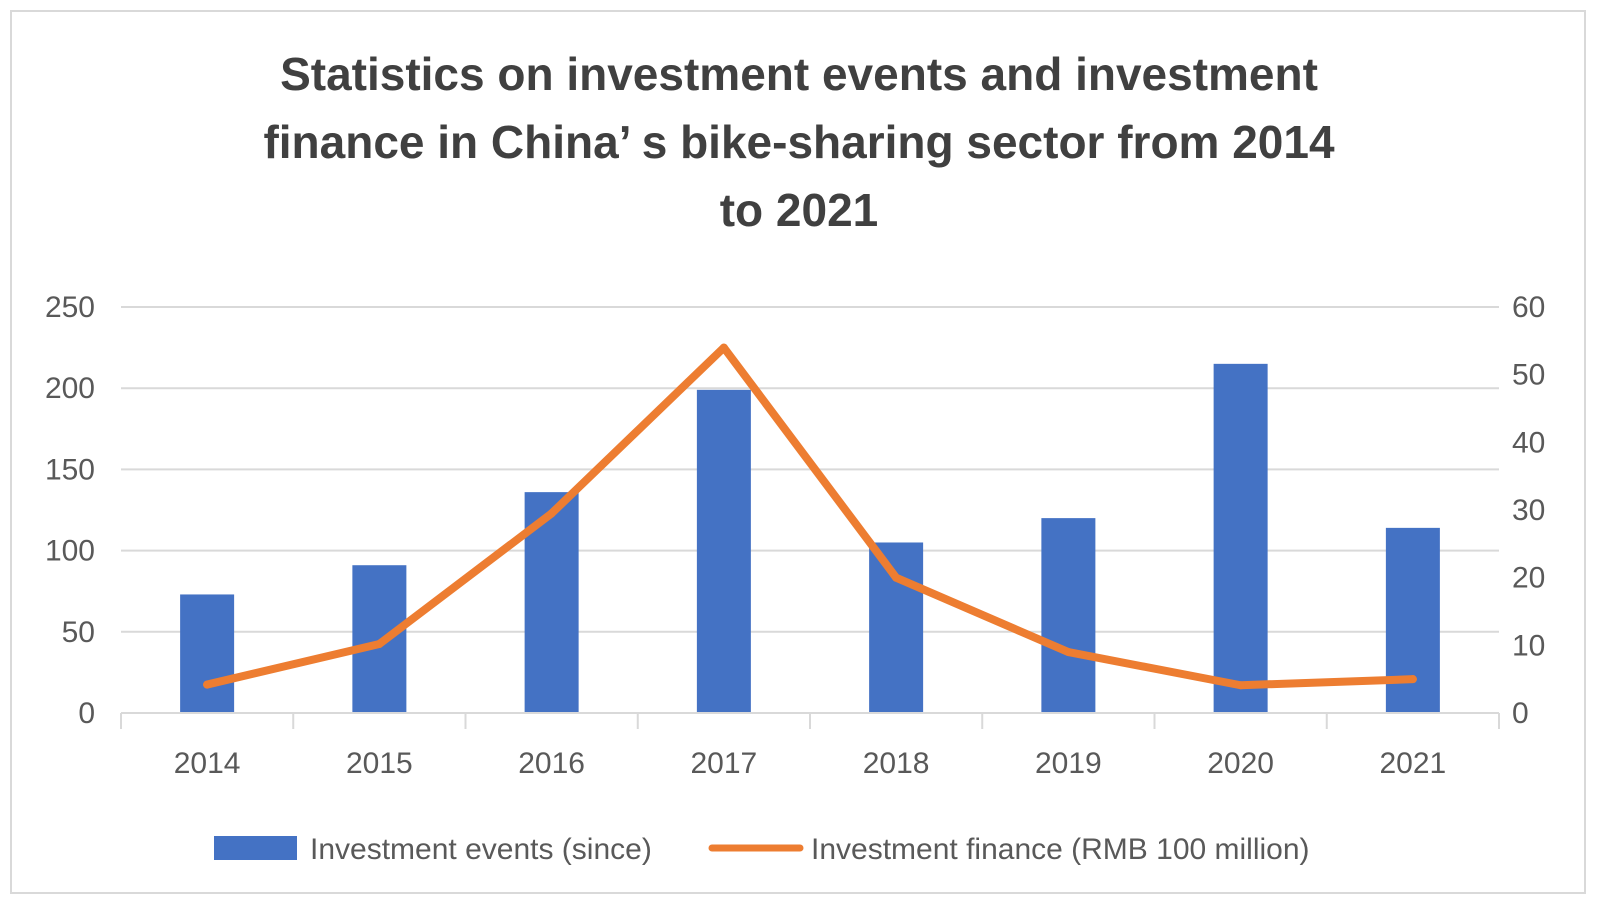 Image resolution: width=1598 pixels, height=915 pixels. I want to click on finance-point-2017, so click(723, 347).